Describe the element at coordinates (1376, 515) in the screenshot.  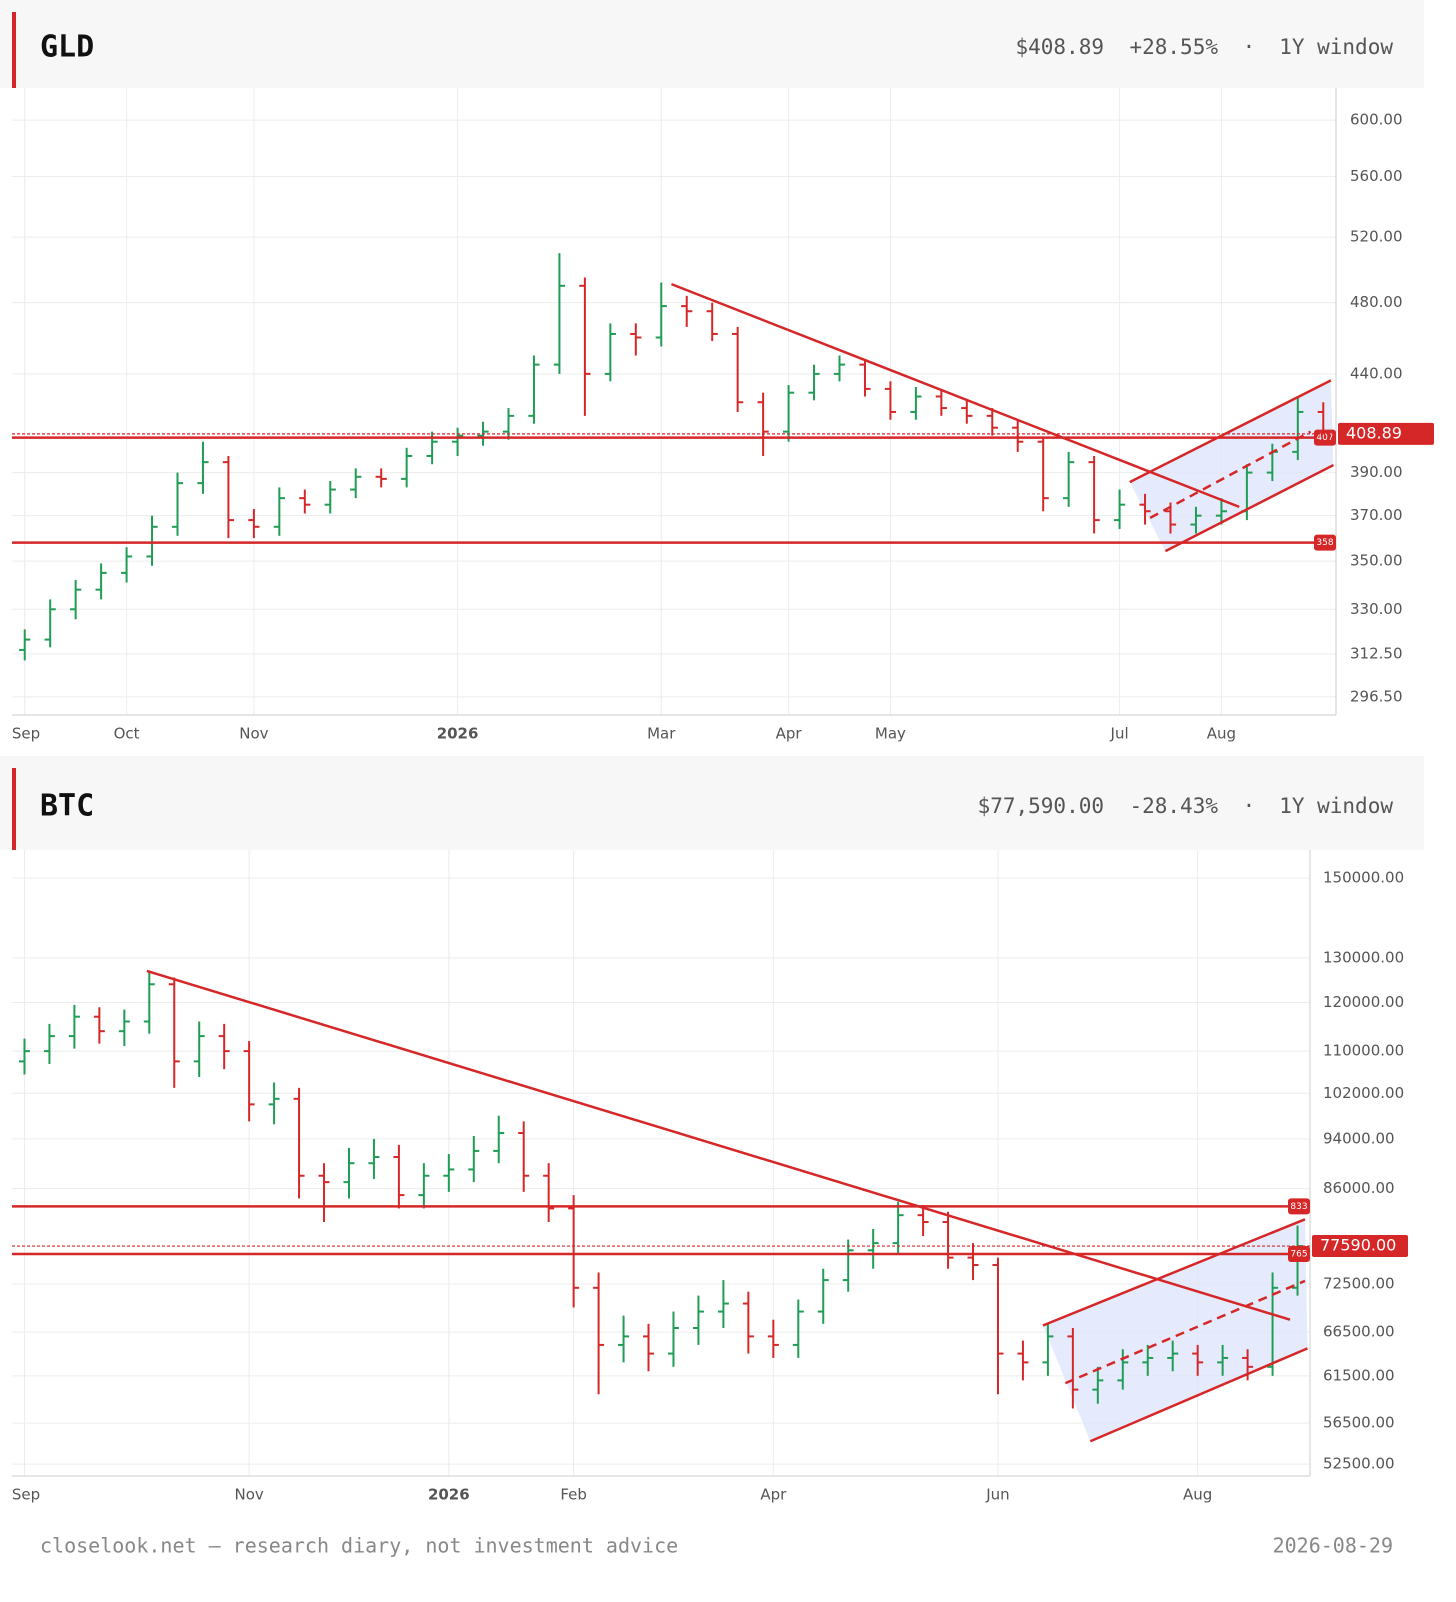
I see `y-tick-label: 370.00` at that location.